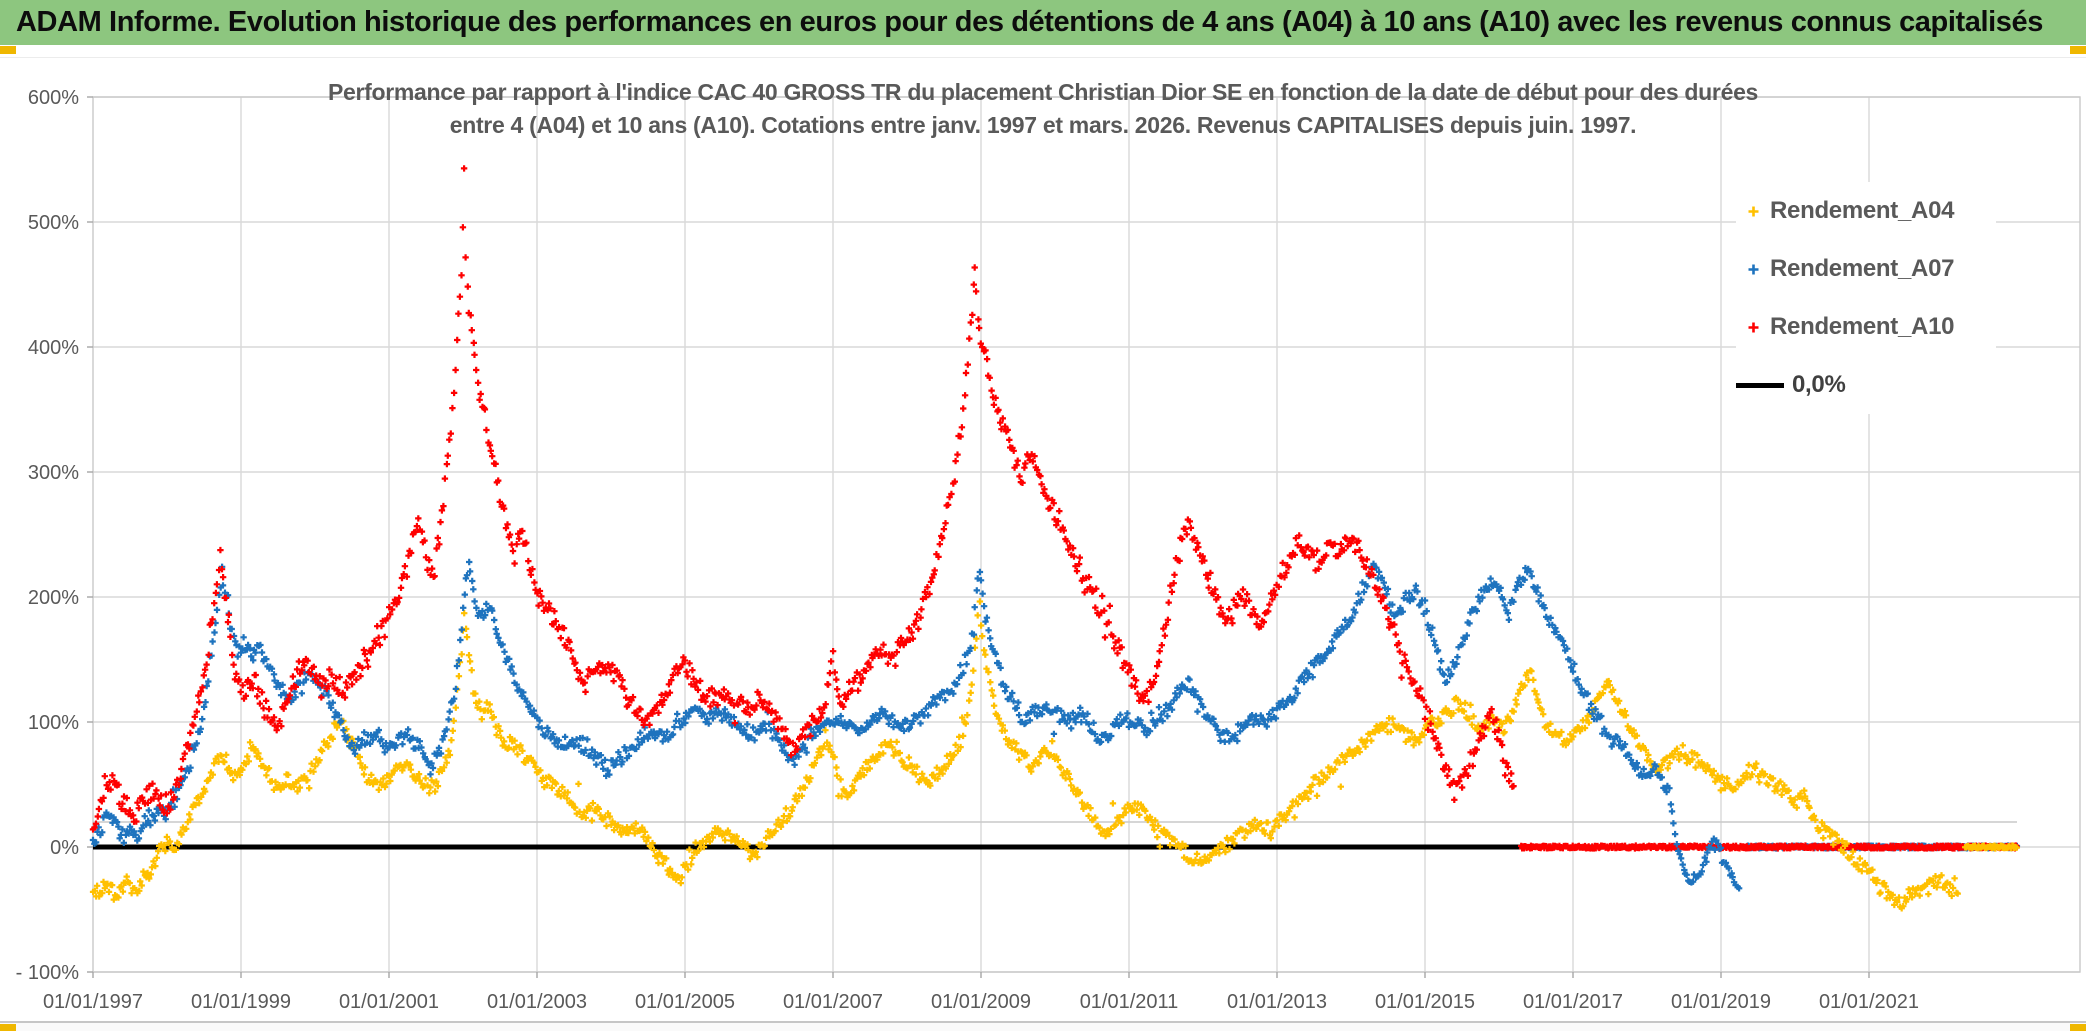  Describe the element at coordinates (8, 1027) in the screenshot. I see `gold-accent-bottom-left` at that location.